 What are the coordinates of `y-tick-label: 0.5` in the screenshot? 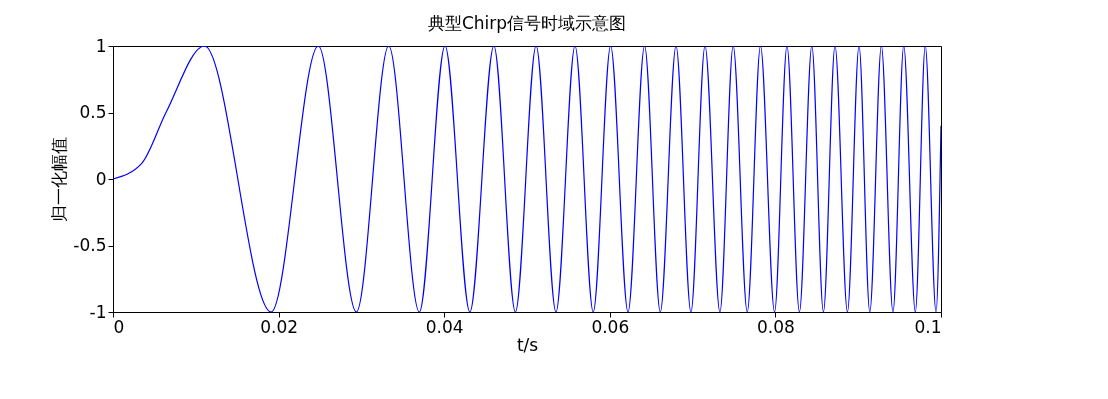 It's located at (93, 112).